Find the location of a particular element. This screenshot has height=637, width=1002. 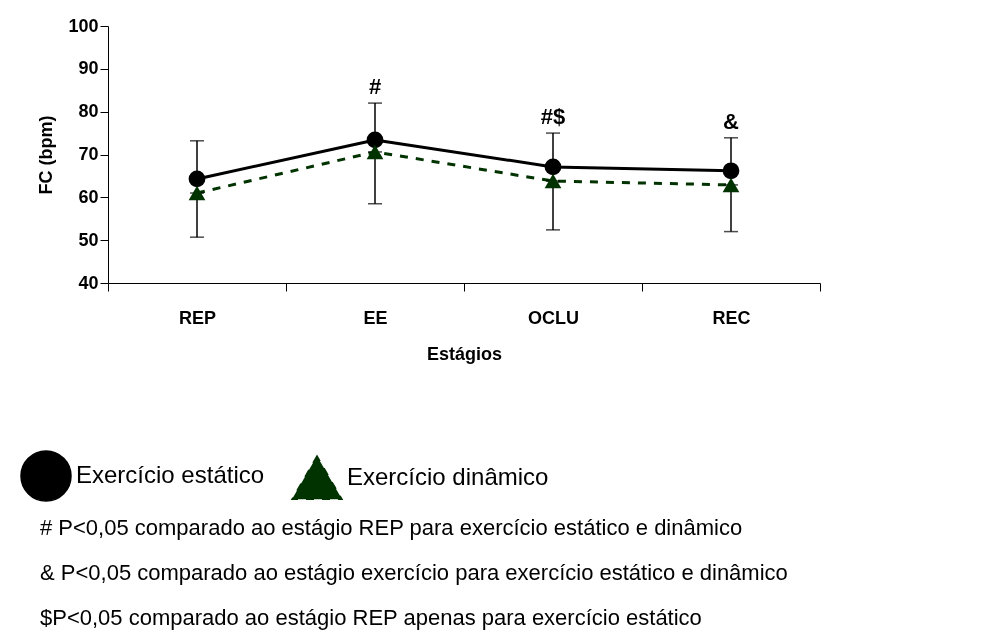

x-axis-title: Estágios is located at coordinates (464, 353).